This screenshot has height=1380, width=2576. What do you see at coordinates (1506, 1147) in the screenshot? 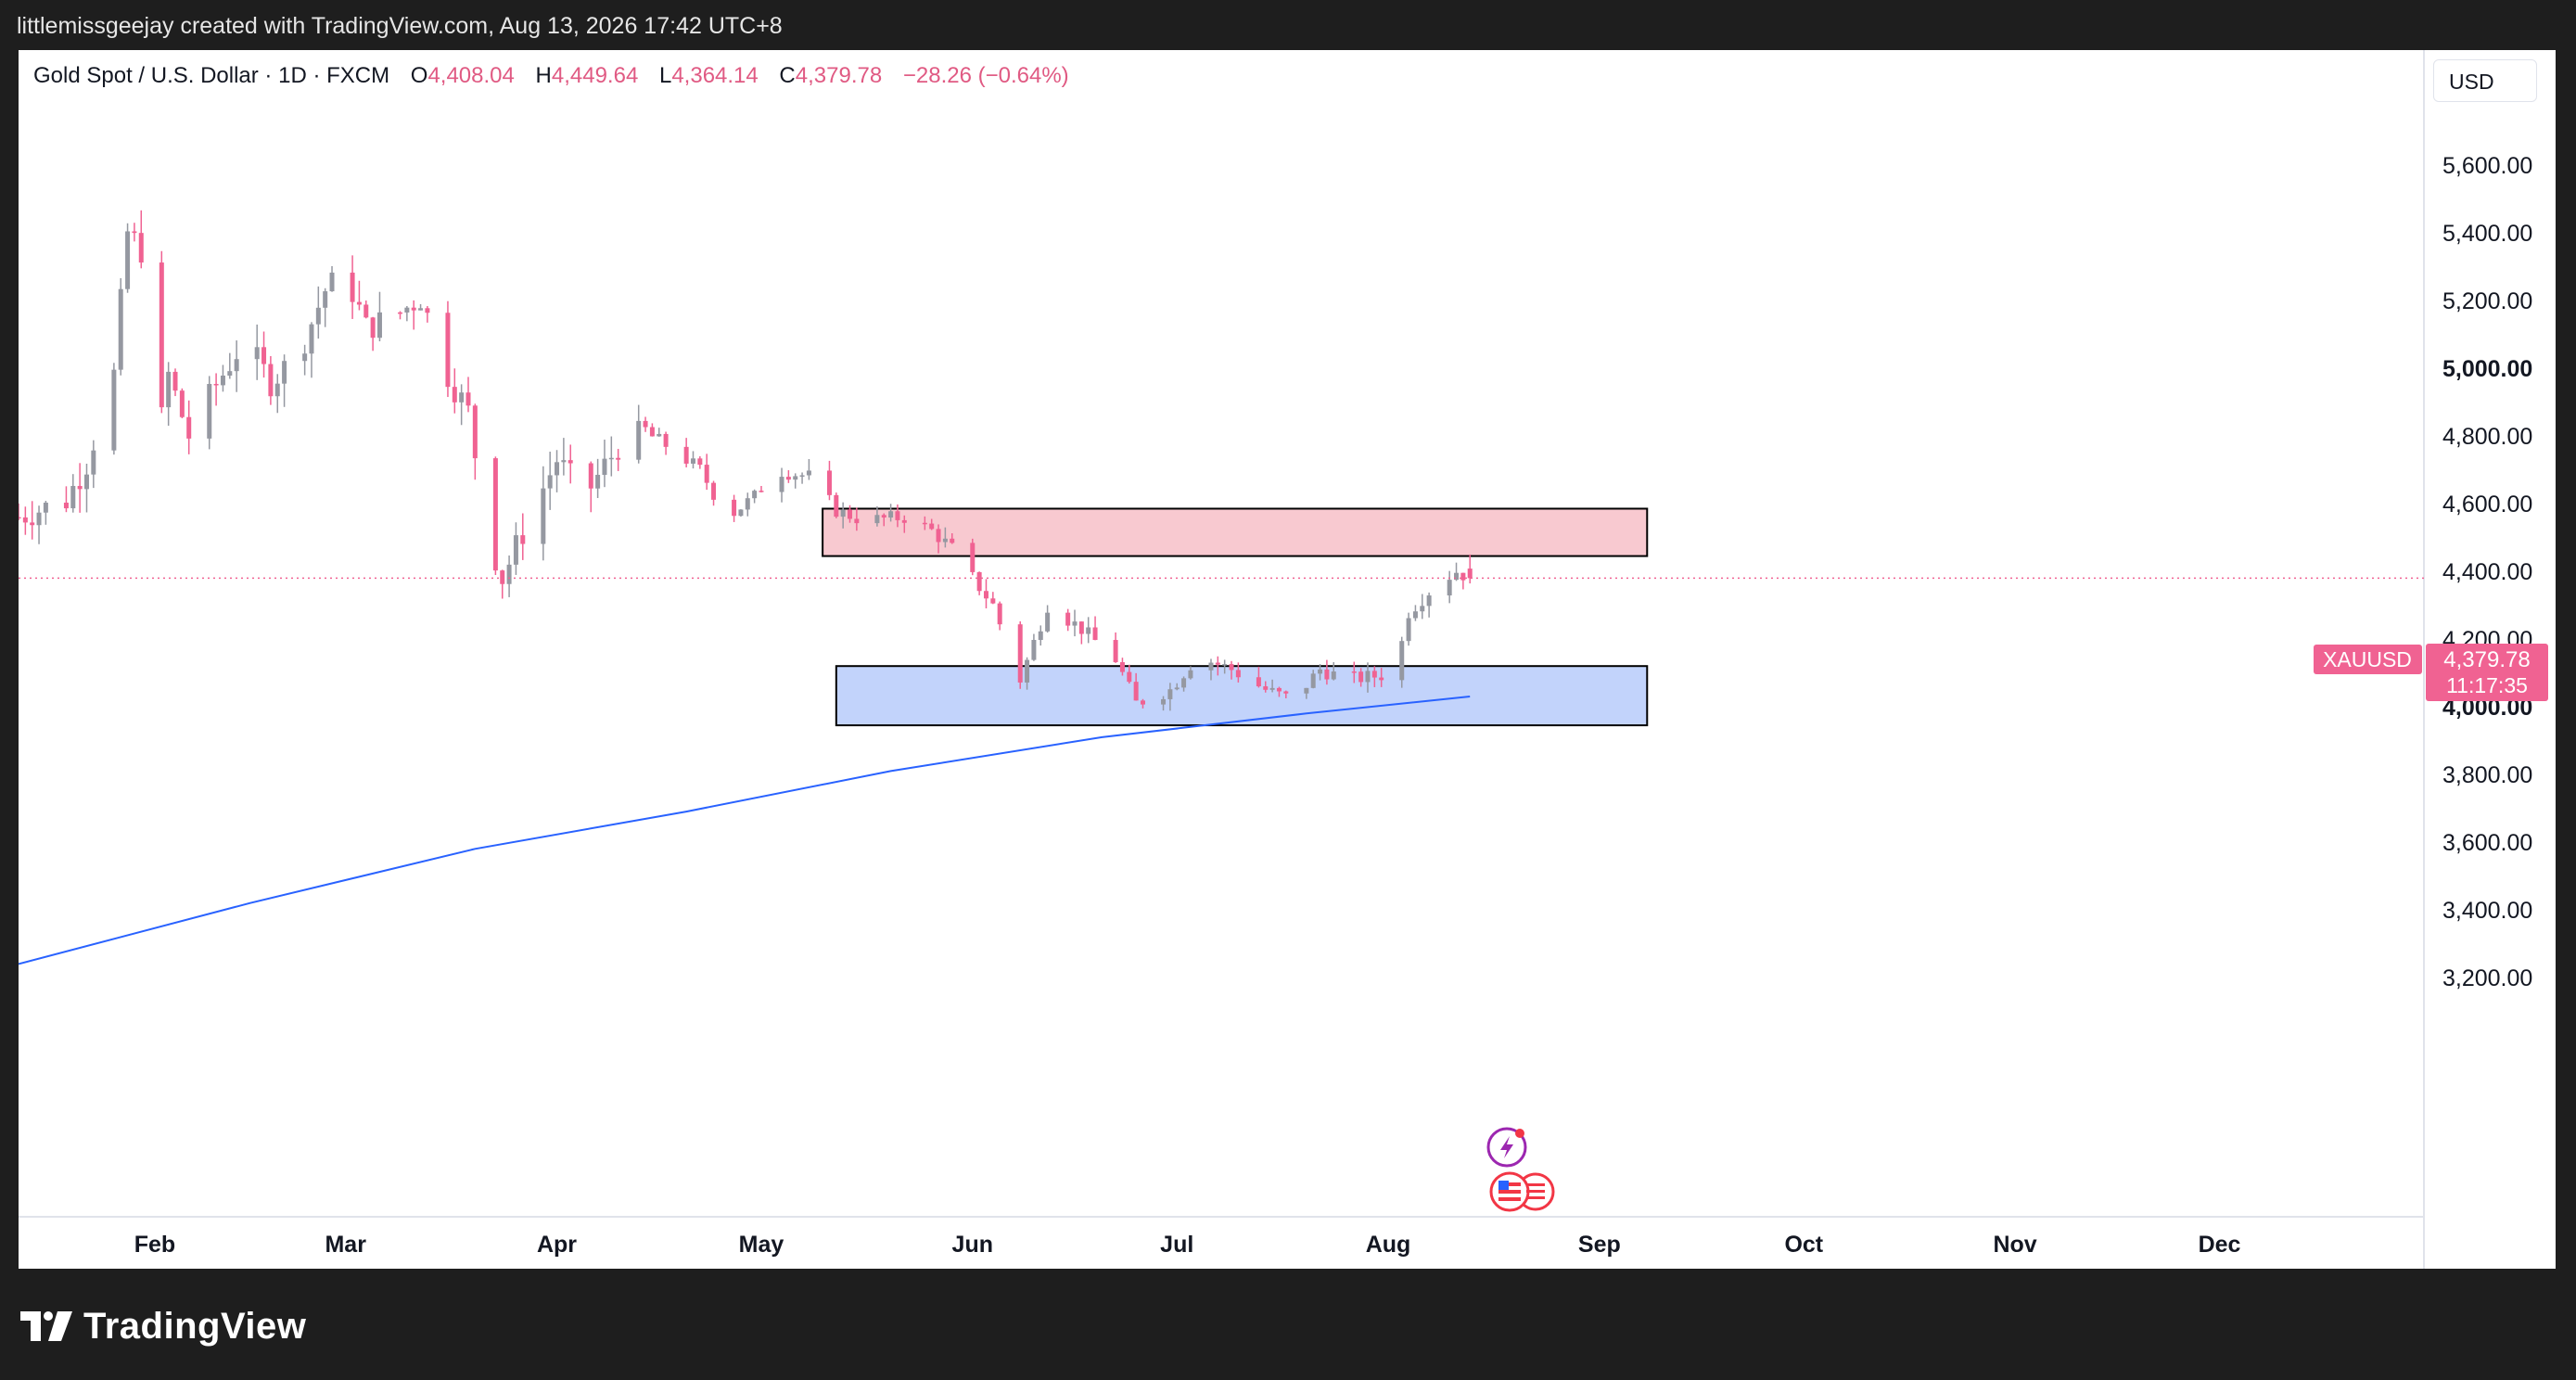
I see `lightning-event-icon` at bounding box center [1506, 1147].